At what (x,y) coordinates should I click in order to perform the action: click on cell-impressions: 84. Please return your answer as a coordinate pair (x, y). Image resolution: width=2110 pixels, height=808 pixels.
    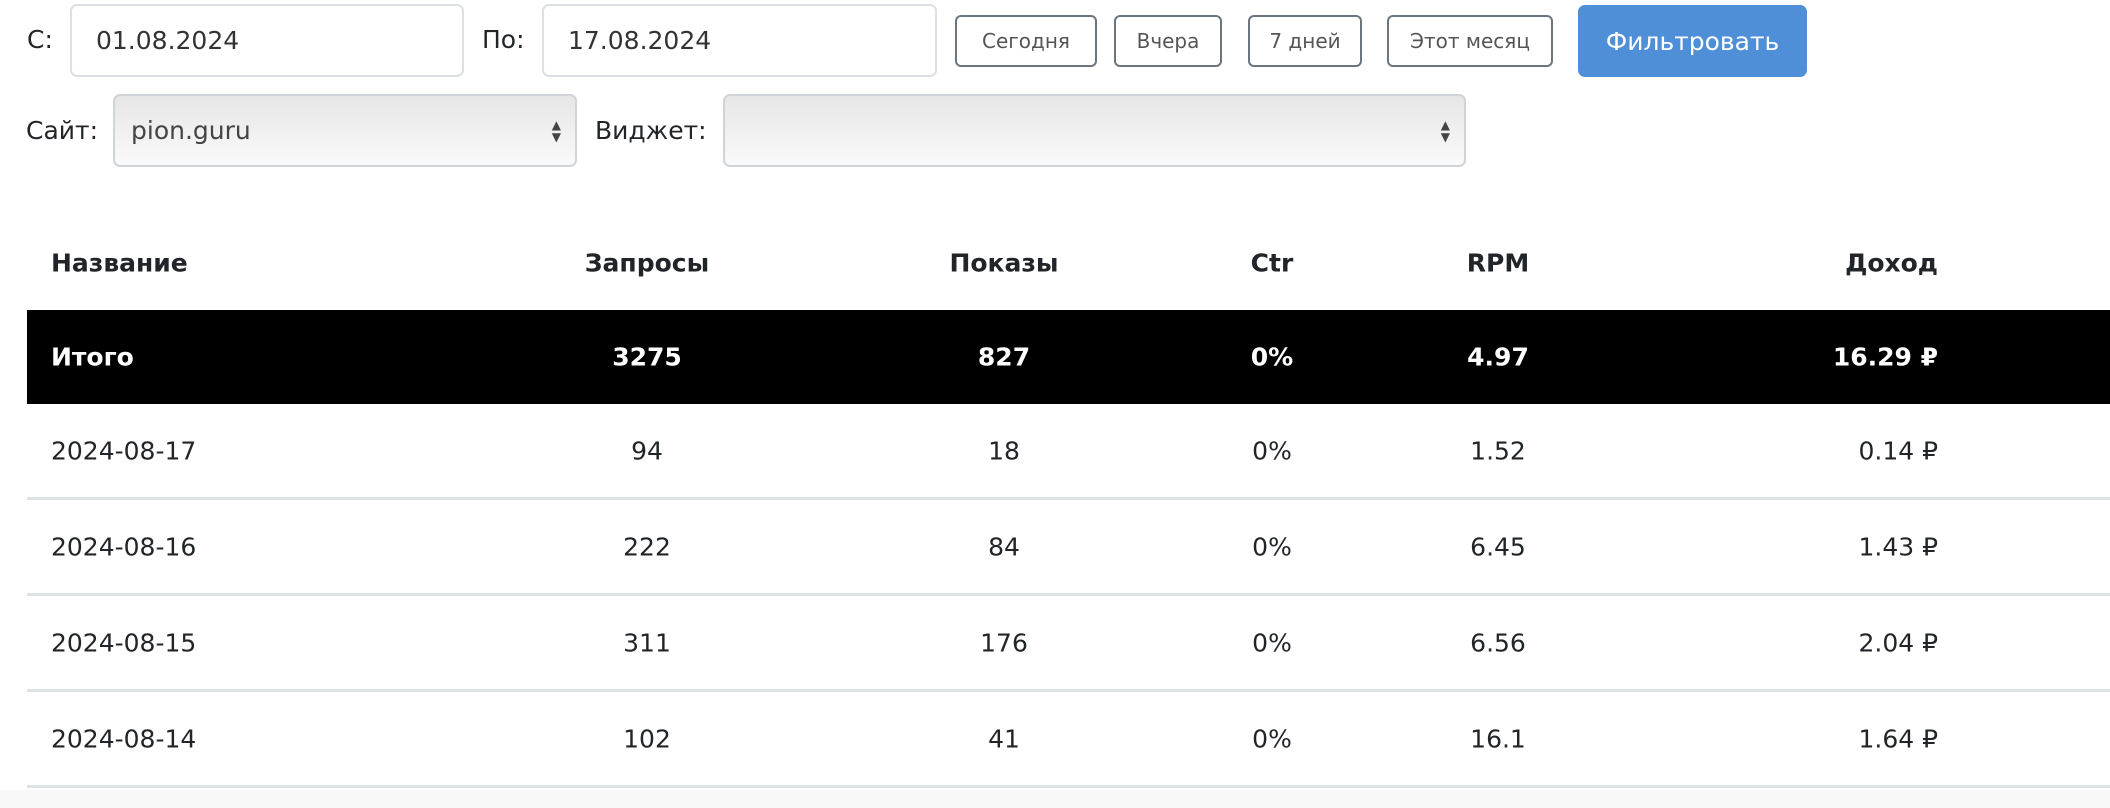
    Looking at the image, I should click on (1004, 546).